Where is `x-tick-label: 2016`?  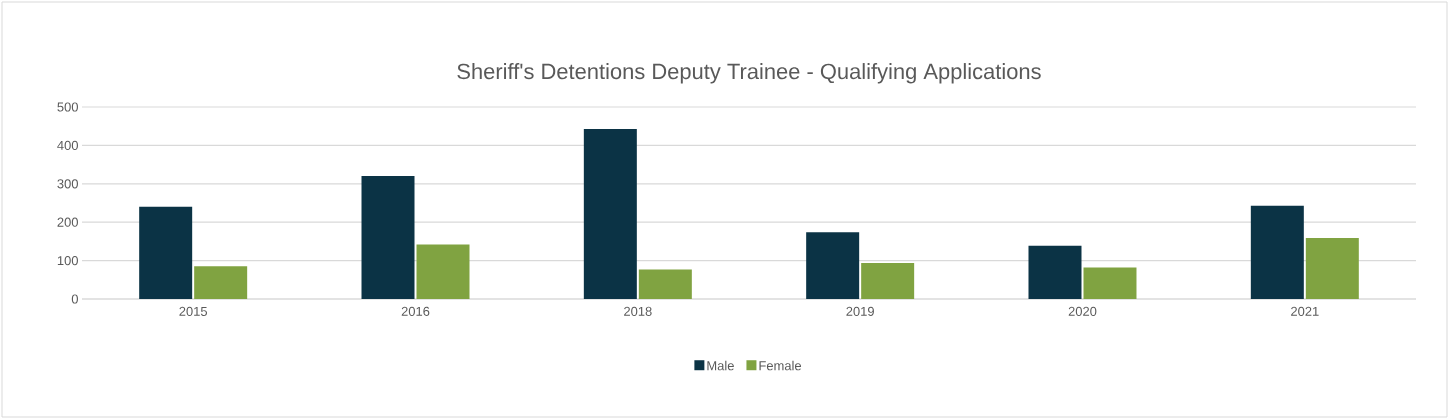 x-tick-label: 2016 is located at coordinates (415, 311).